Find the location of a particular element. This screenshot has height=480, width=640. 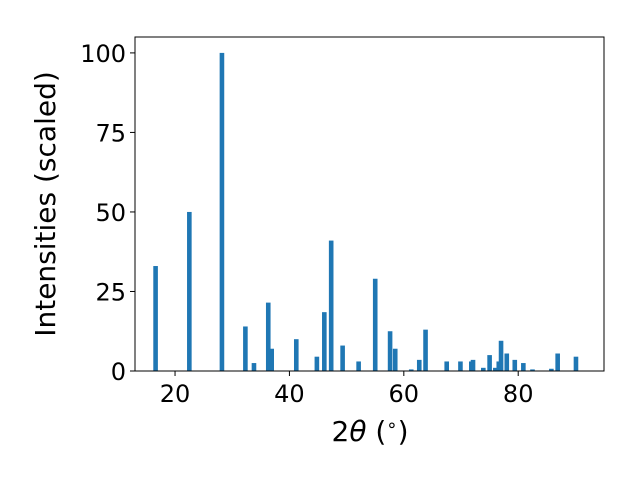

x-tick-label: 20 is located at coordinates (175, 394).